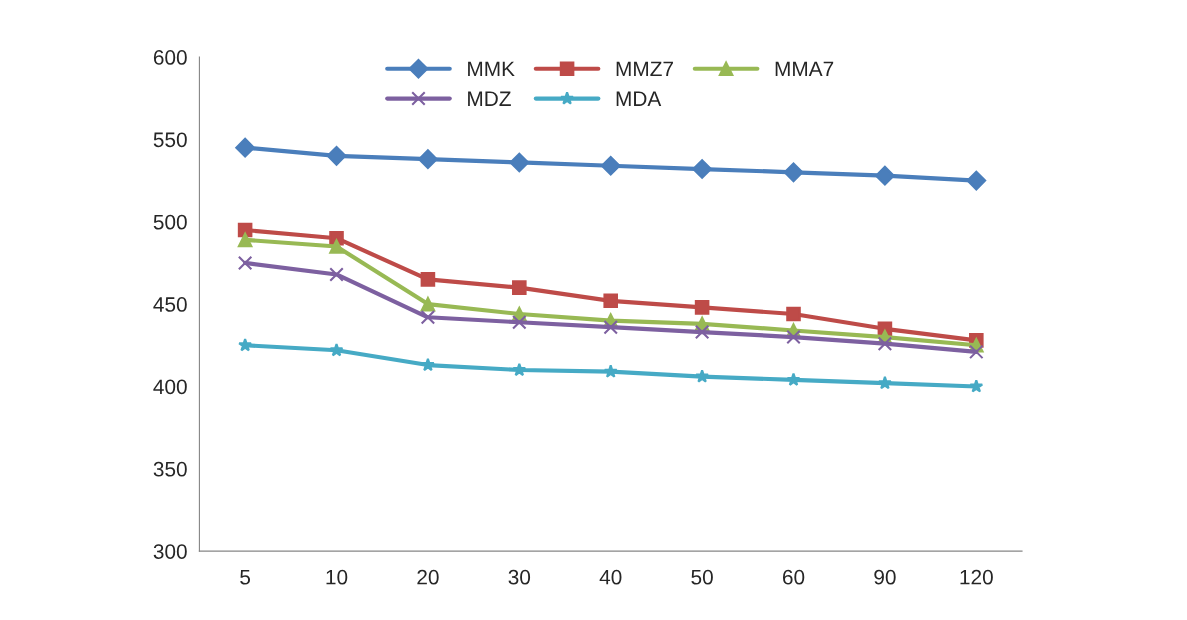 This screenshot has height=620, width=1187. What do you see at coordinates (976, 577) in the screenshot?
I see `x-tick-label: 120` at bounding box center [976, 577].